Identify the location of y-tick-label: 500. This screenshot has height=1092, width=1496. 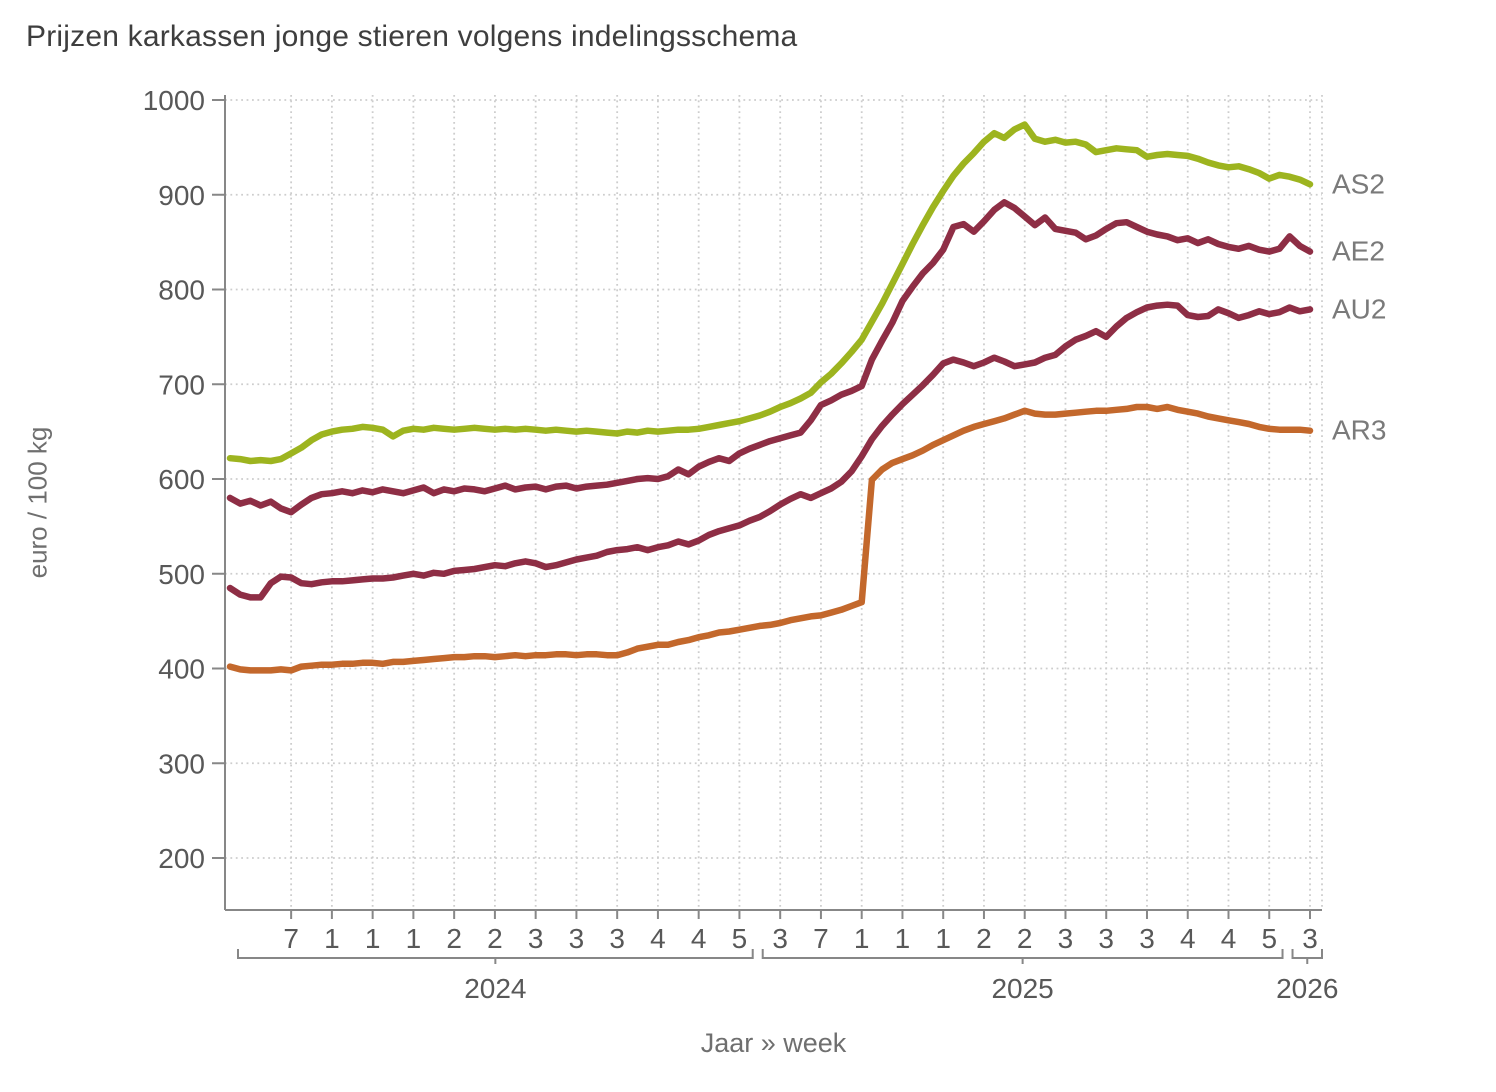
(181, 574).